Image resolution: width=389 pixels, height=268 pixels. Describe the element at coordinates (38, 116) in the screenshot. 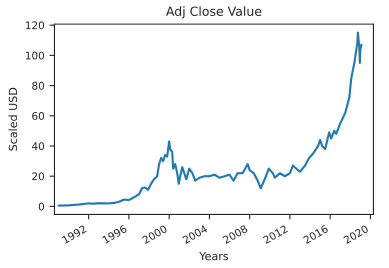

I see `y-tick-label: 60` at that location.